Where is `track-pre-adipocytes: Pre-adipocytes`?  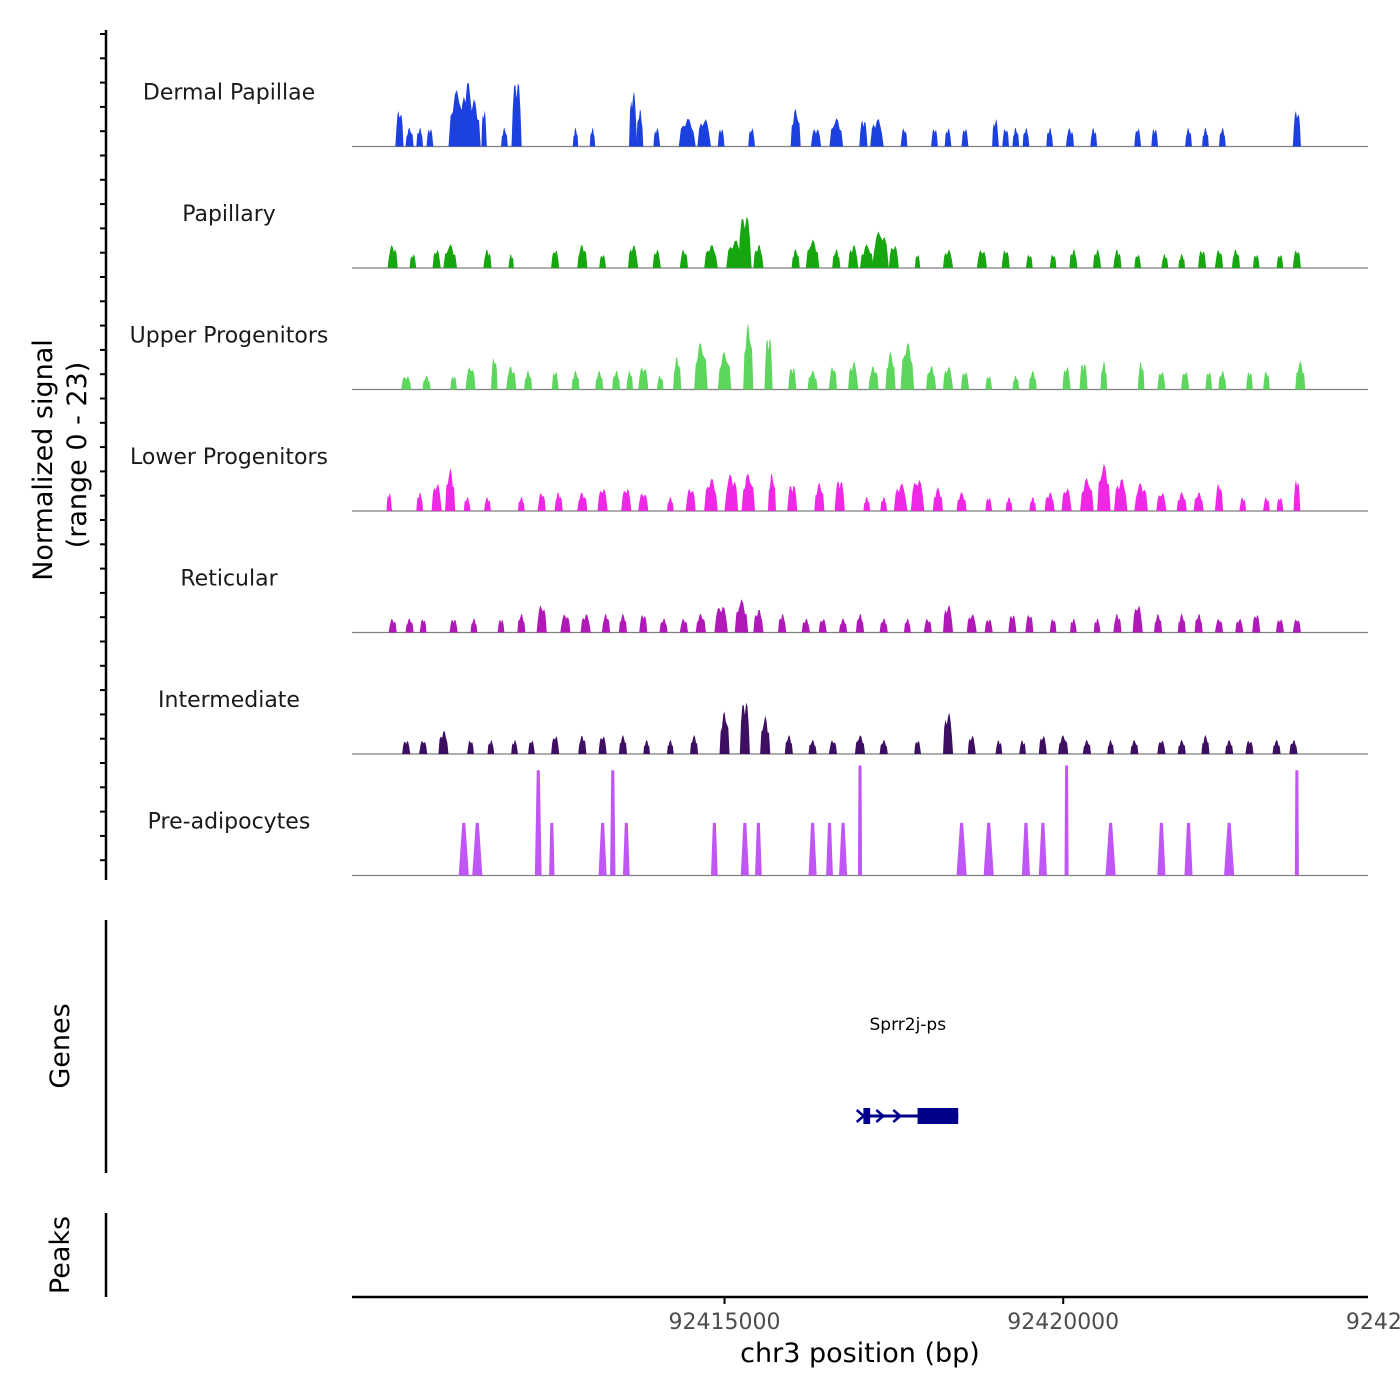 track-pre-adipocytes: Pre-adipocytes is located at coordinates (758, 821).